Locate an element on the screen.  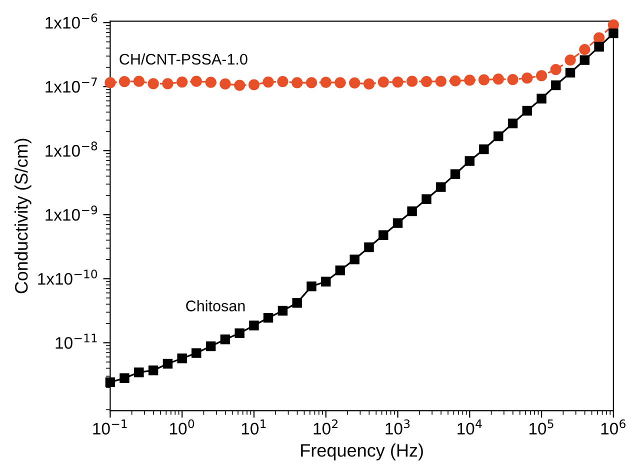
y-tick-label: 1x10$^{−9}$ is located at coordinates (72, 213).